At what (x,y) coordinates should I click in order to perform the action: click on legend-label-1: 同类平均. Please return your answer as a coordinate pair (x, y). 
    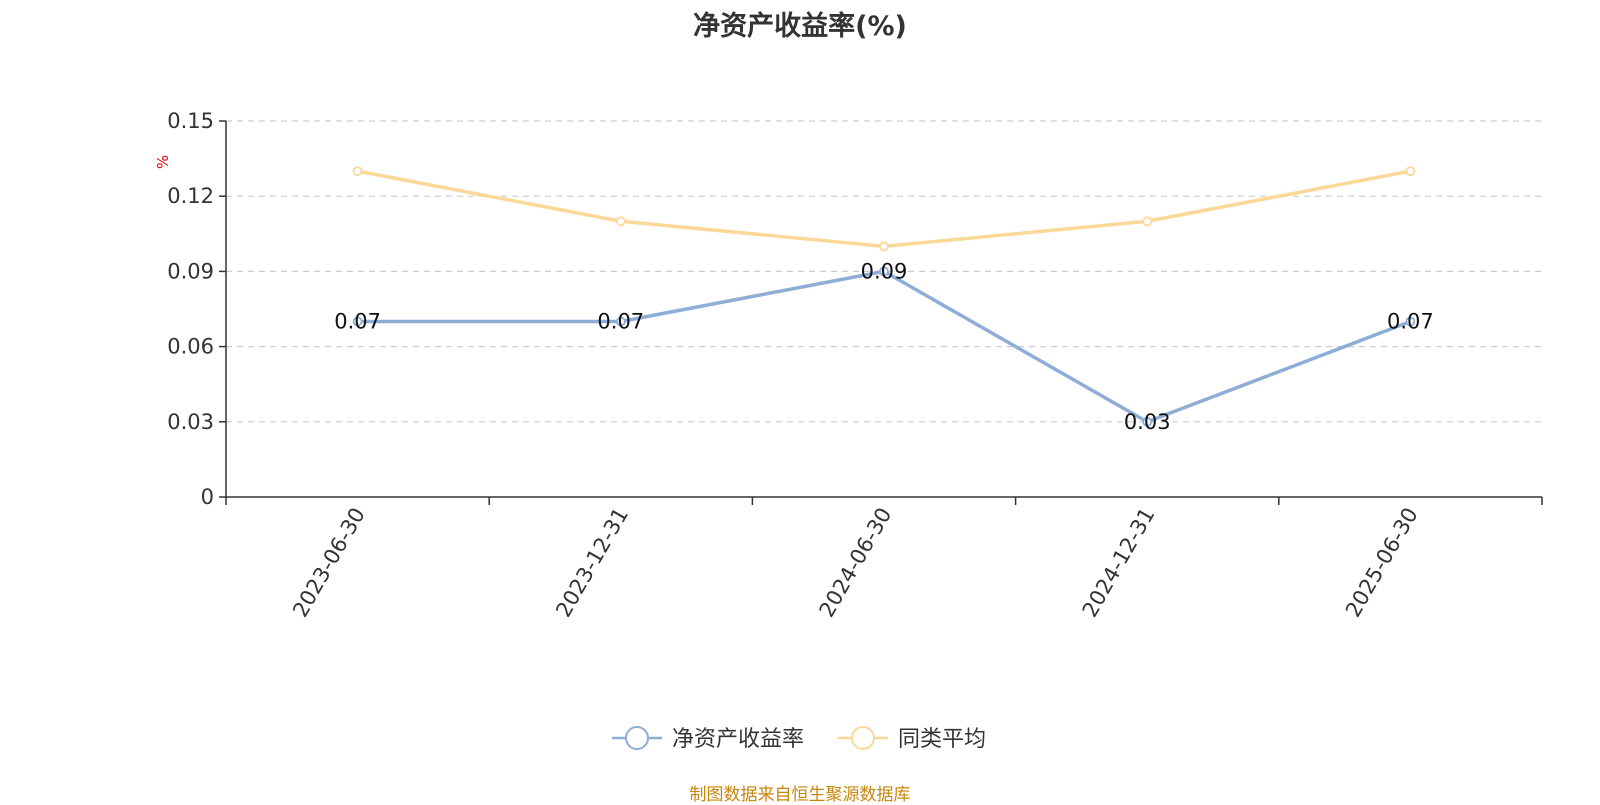
    Looking at the image, I should click on (942, 739).